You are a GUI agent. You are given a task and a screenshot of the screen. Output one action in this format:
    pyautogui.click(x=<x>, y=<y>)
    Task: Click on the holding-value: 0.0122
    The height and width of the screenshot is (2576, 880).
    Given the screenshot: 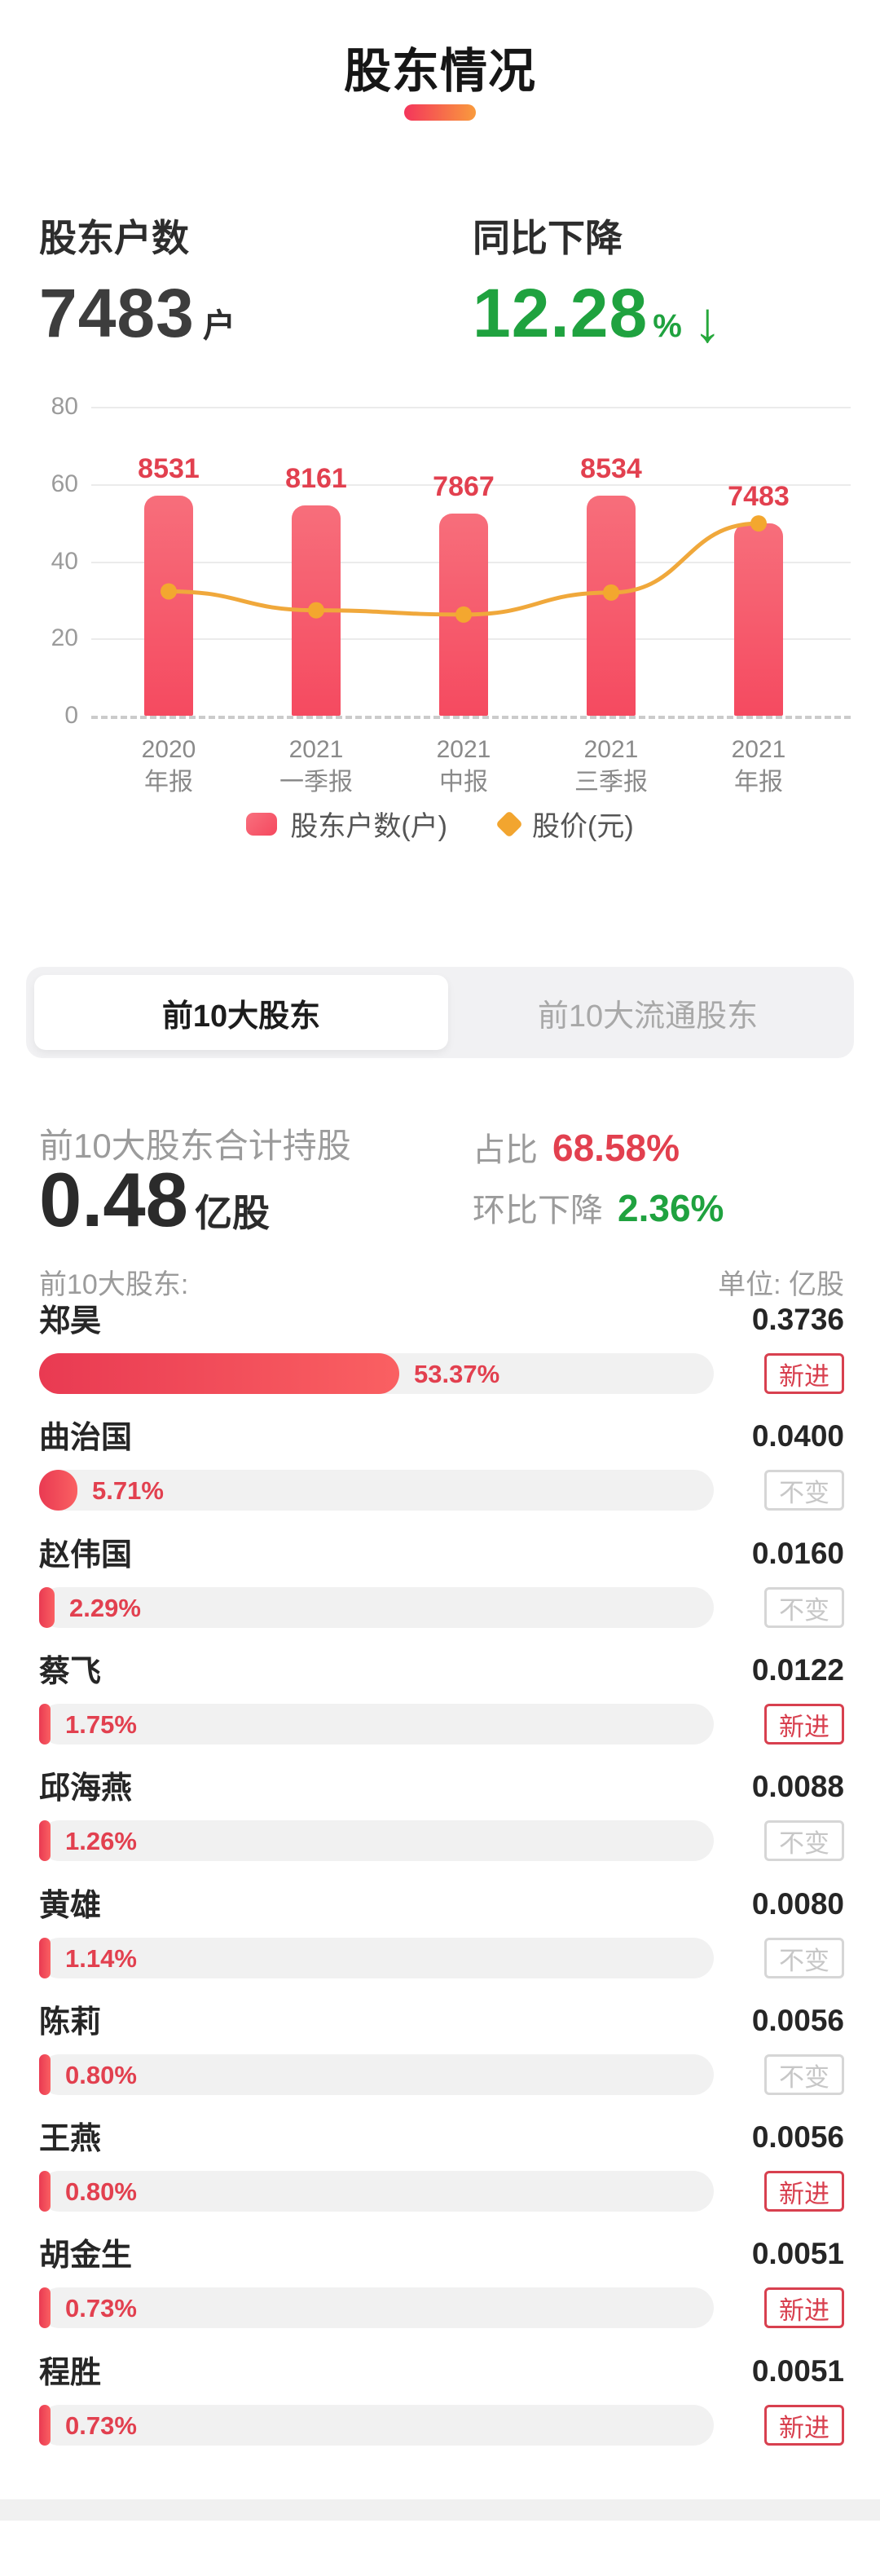 What is the action you would take?
    pyautogui.click(x=797, y=1670)
    